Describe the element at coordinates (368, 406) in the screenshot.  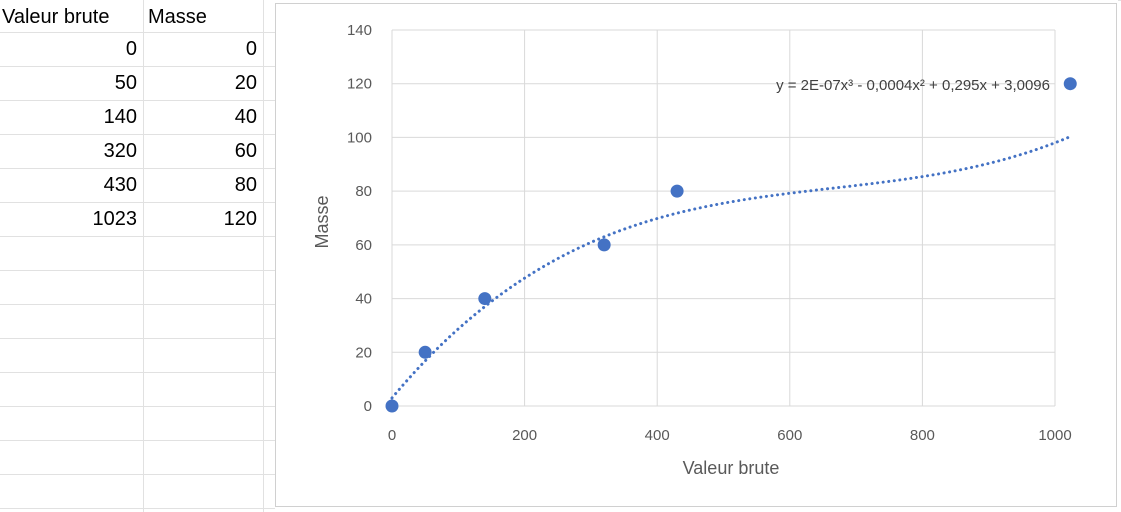
I see `y-tick-label: 0` at that location.